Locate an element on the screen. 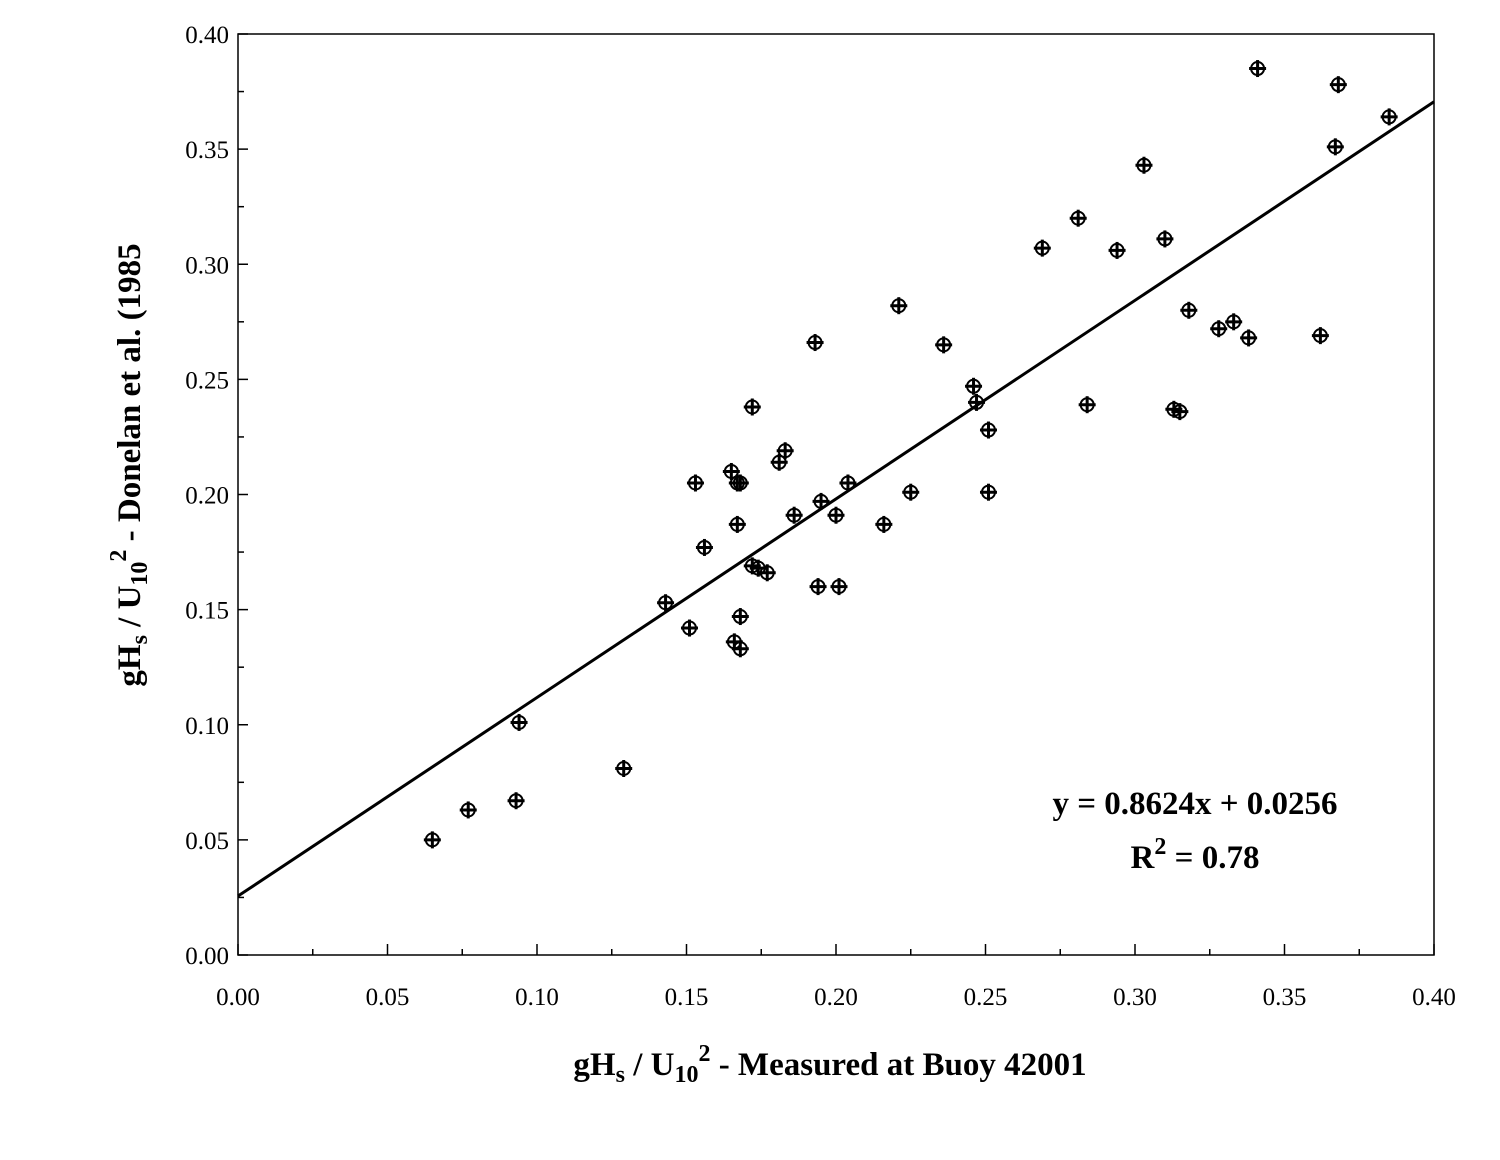 The height and width of the screenshot is (1160, 1500). x-tick-label: 0.30 is located at coordinates (1135, 997).